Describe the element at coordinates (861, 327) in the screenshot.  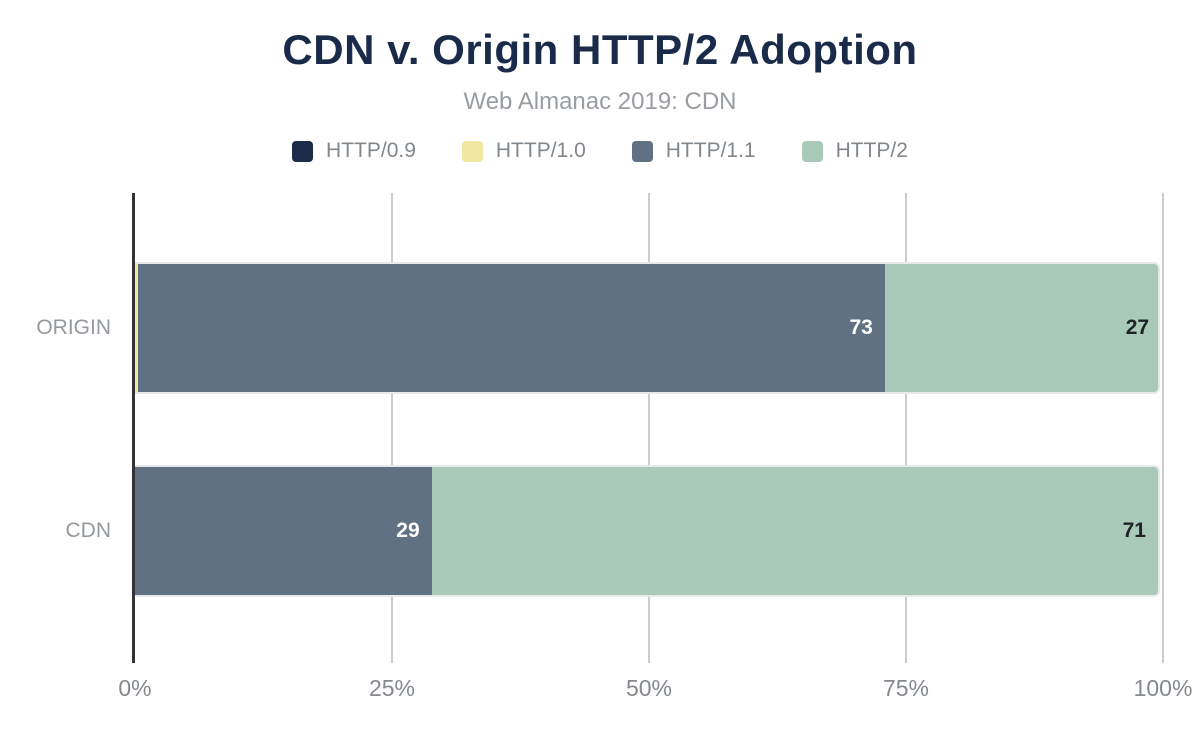
I see `data-label: 73` at that location.